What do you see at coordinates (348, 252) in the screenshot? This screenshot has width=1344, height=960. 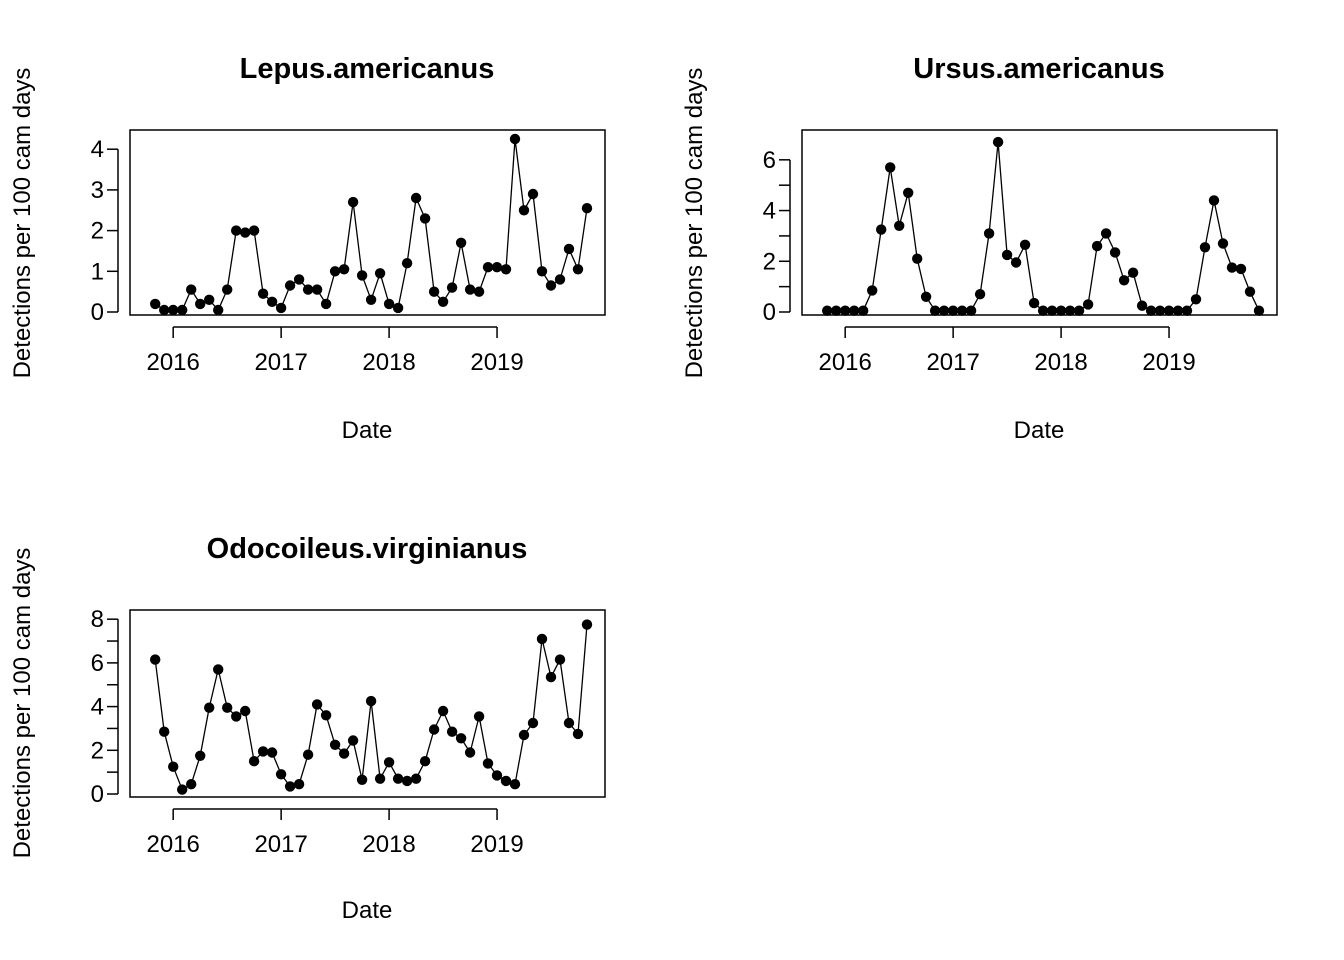 I see `plot-marks: 0 1 2 3 4 2016 2017 2018 2019` at bounding box center [348, 252].